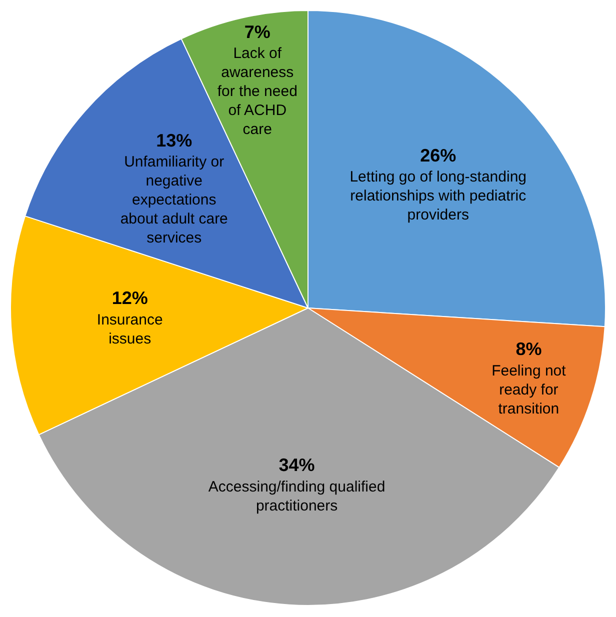  Describe the element at coordinates (174, 200) in the screenshot. I see `slice-label: Unfamiliarity or negative expectations about adult care services` at that location.